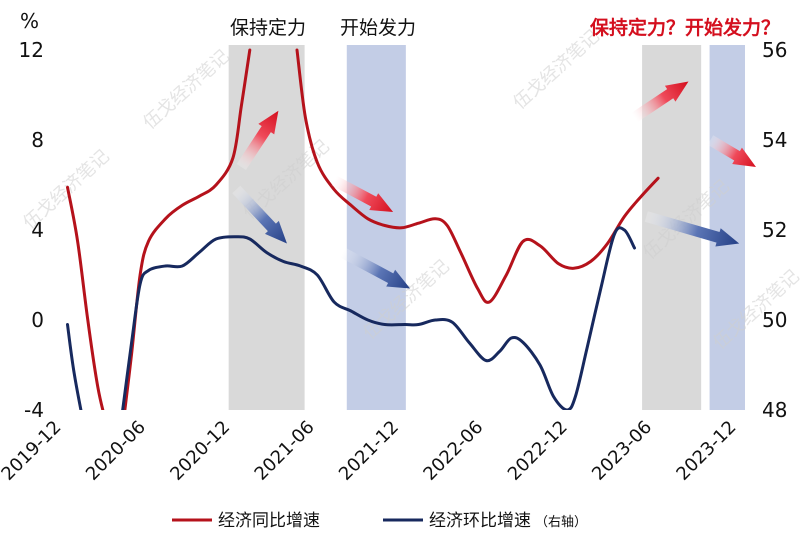  I want to click on annotation-exert: 开始发力, so click(378, 28).